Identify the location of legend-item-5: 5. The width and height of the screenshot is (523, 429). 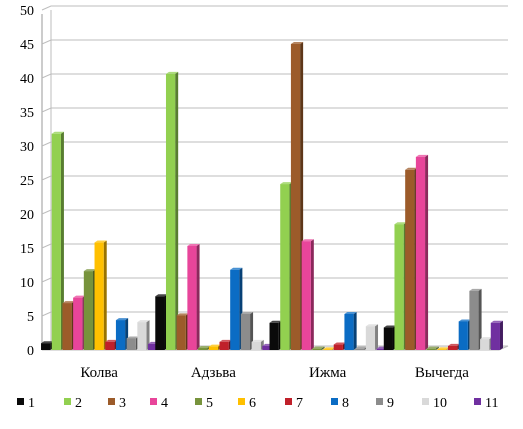
(204, 403).